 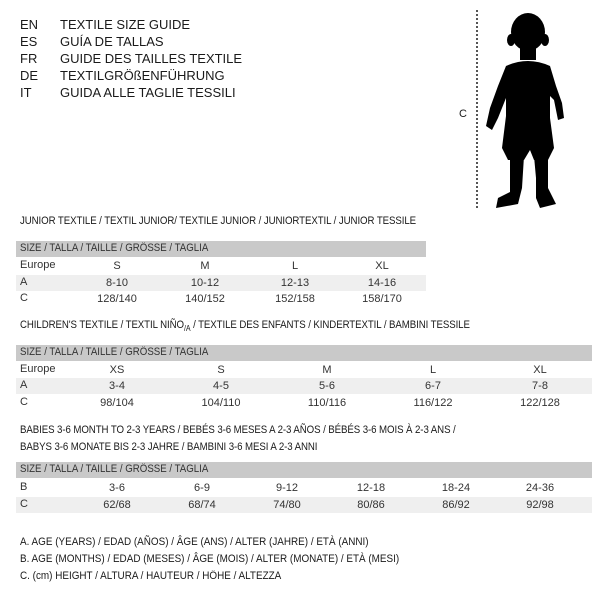 I want to click on table-cell: 24-36, so click(x=540, y=488).